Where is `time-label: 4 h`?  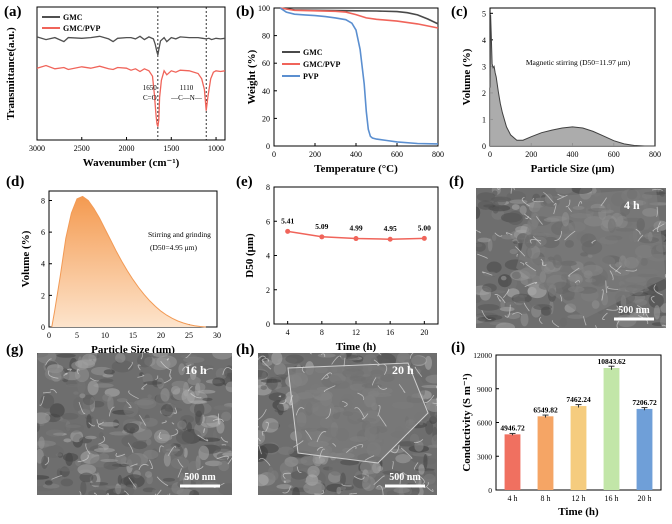
time-label: 4 h is located at coordinates (632, 205).